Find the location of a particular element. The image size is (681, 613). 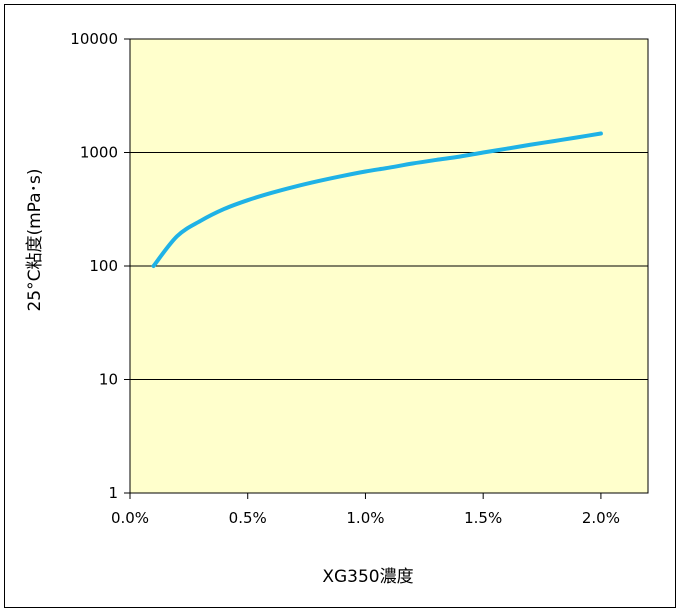

y-tick-label: 10 is located at coordinates (108, 380).